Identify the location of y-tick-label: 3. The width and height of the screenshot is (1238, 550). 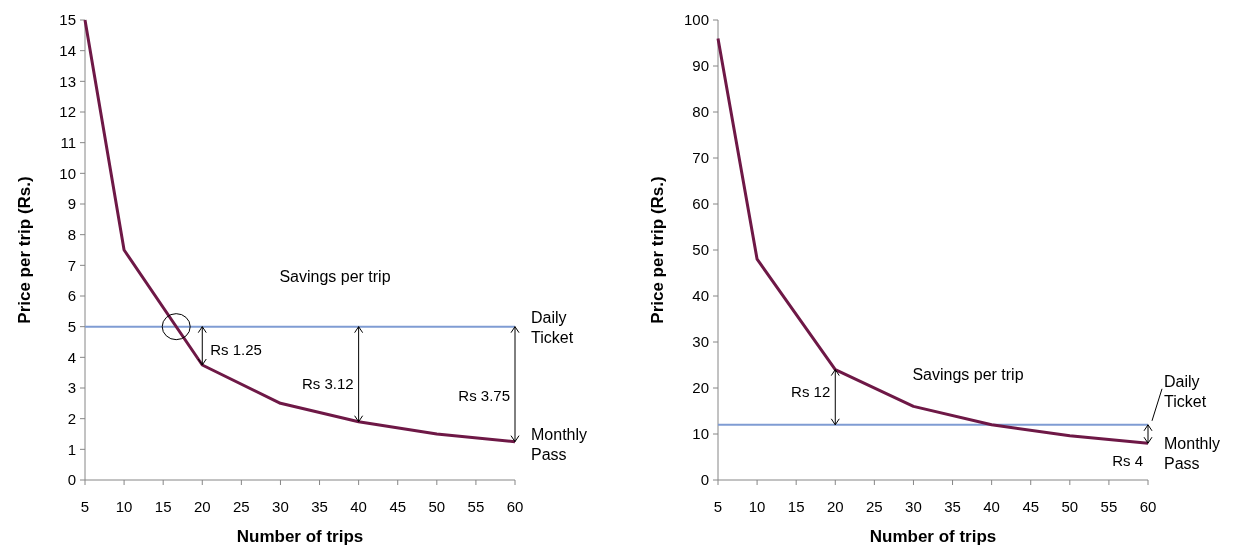
(71, 388).